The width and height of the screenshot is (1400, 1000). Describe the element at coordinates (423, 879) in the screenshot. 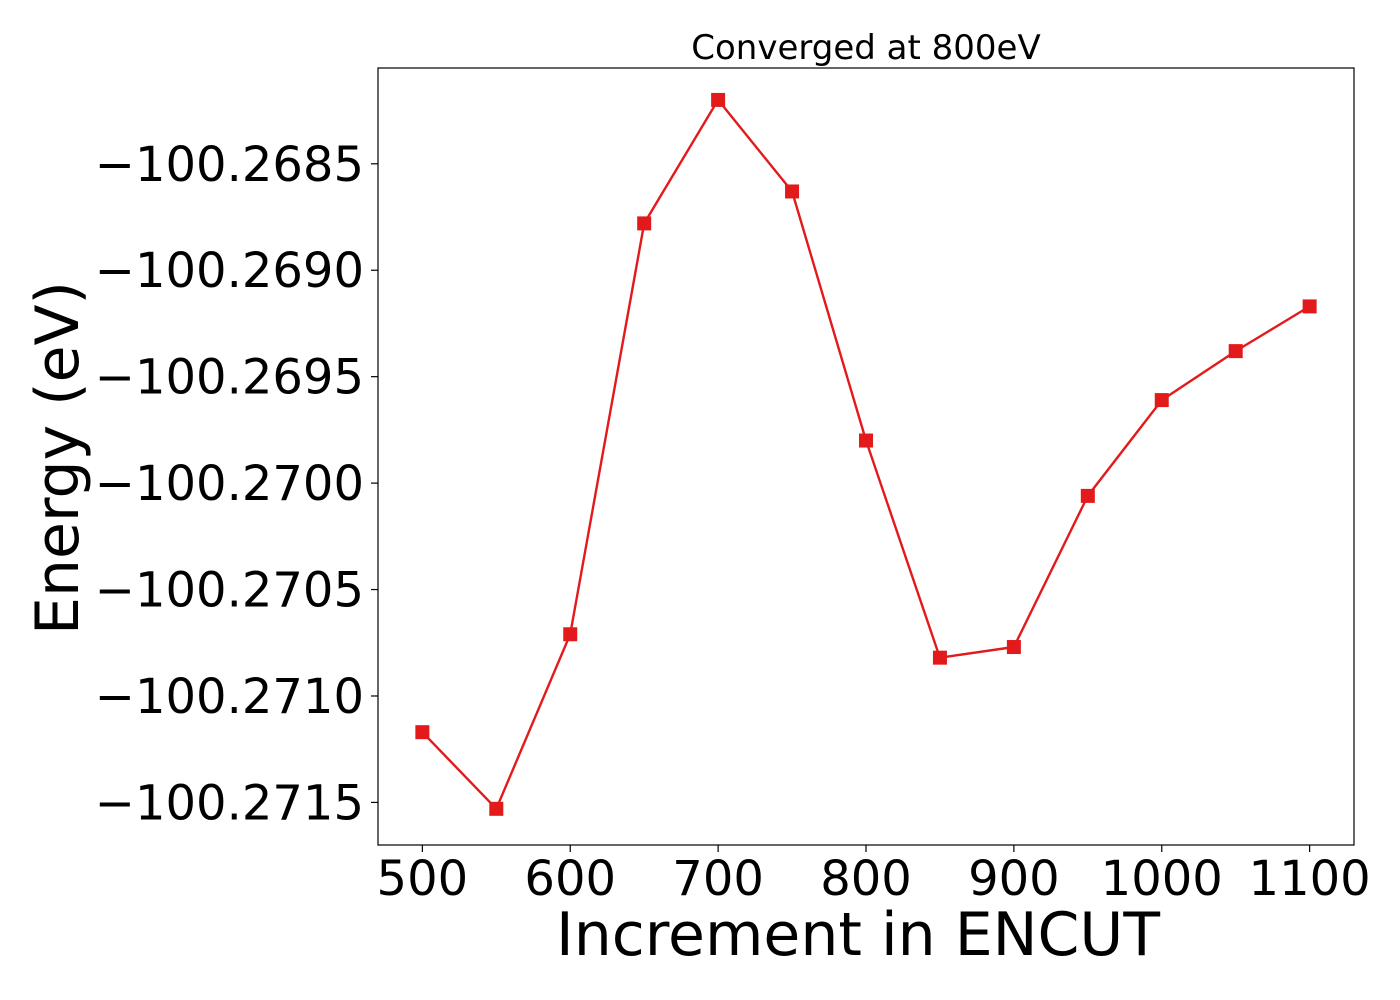

I see `x-tick-label: 500` at that location.